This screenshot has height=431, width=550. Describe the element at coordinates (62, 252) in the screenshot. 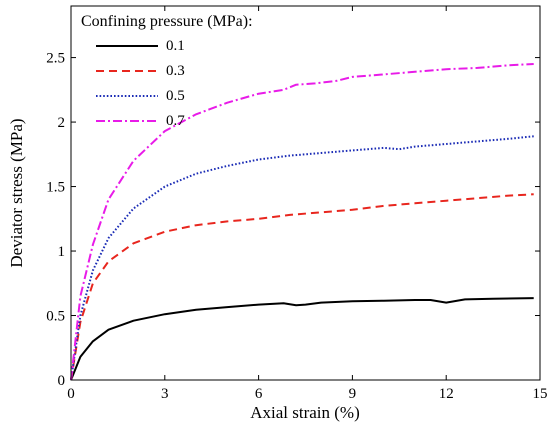

I see `y-tick-label: 1` at that location.